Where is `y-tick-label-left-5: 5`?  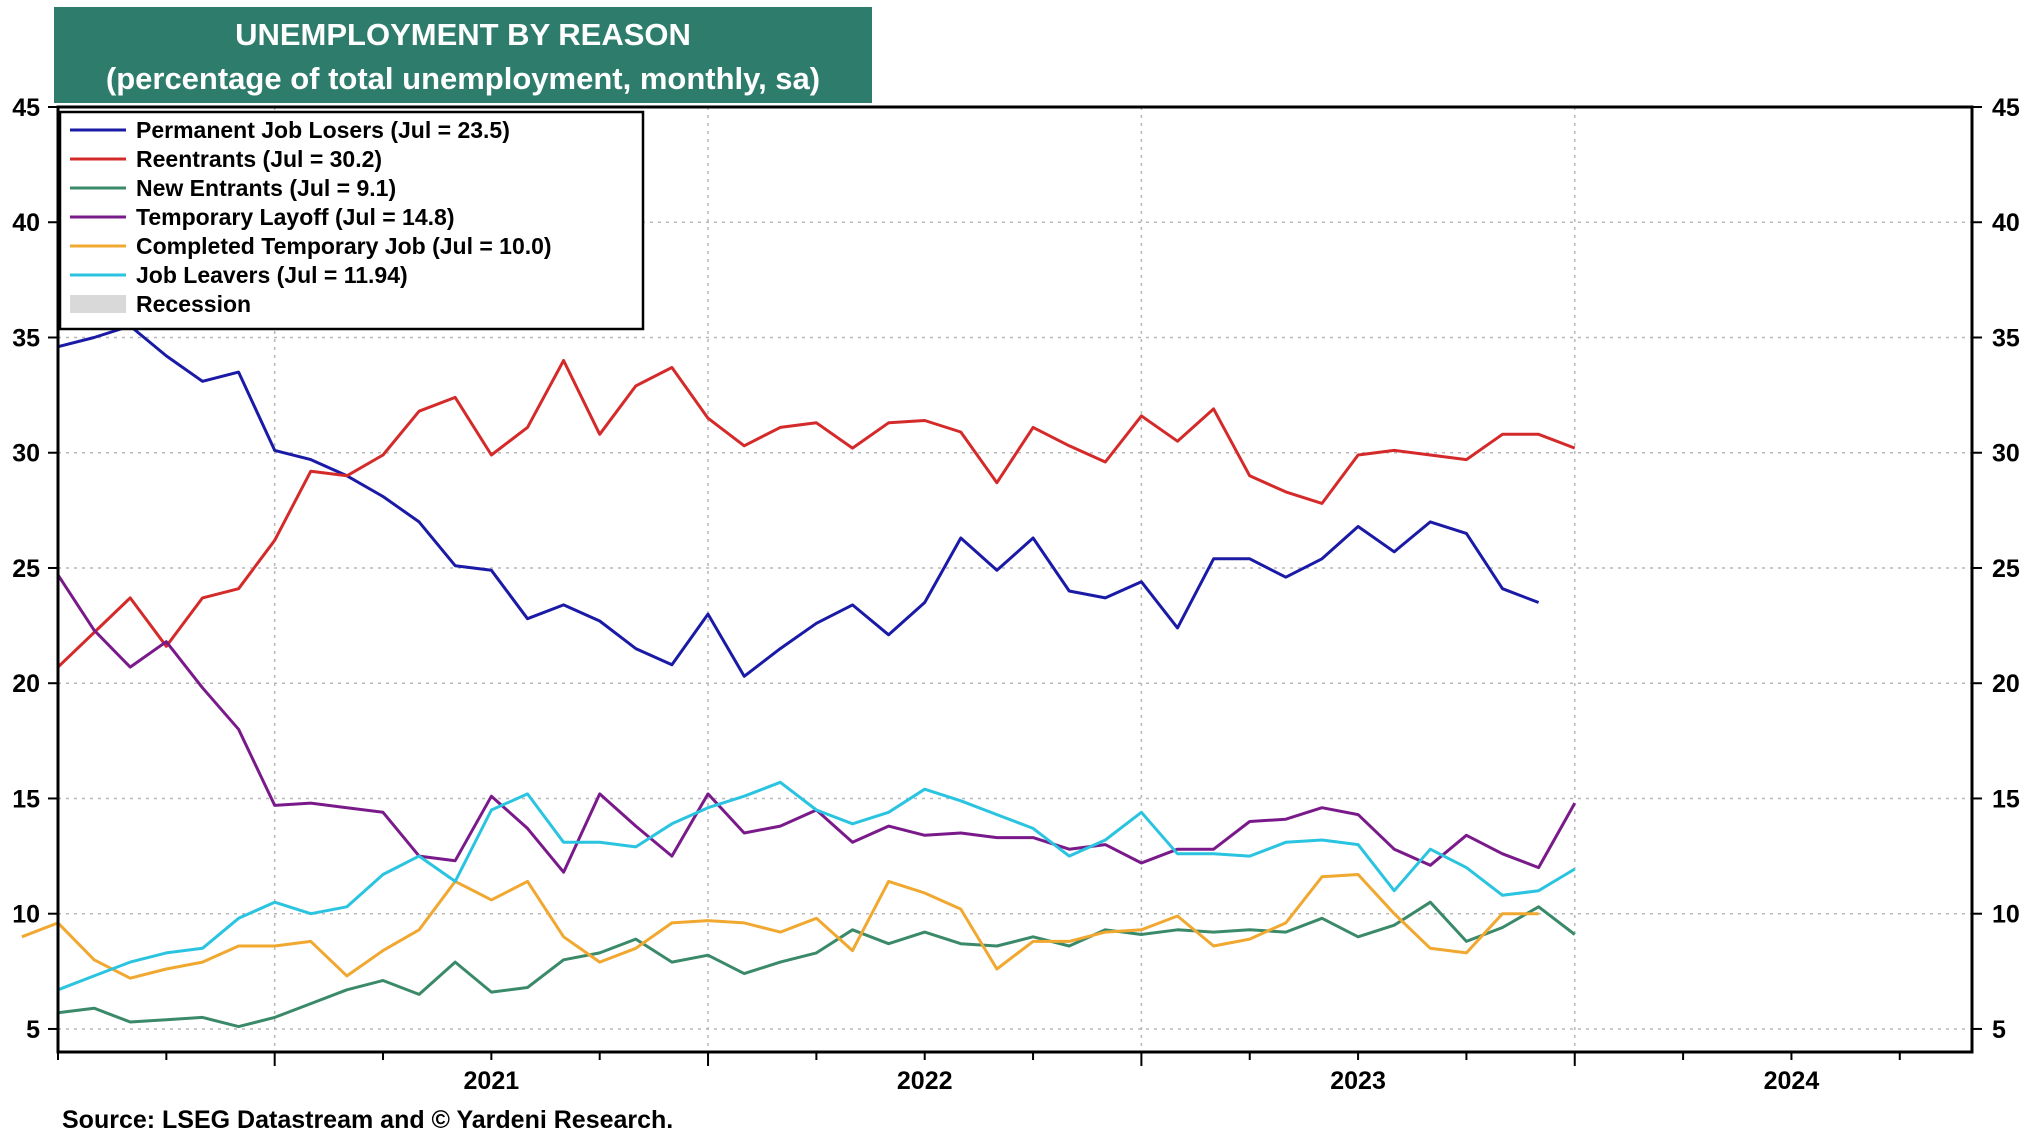
y-tick-label-left-5: 5 is located at coordinates (33, 1030).